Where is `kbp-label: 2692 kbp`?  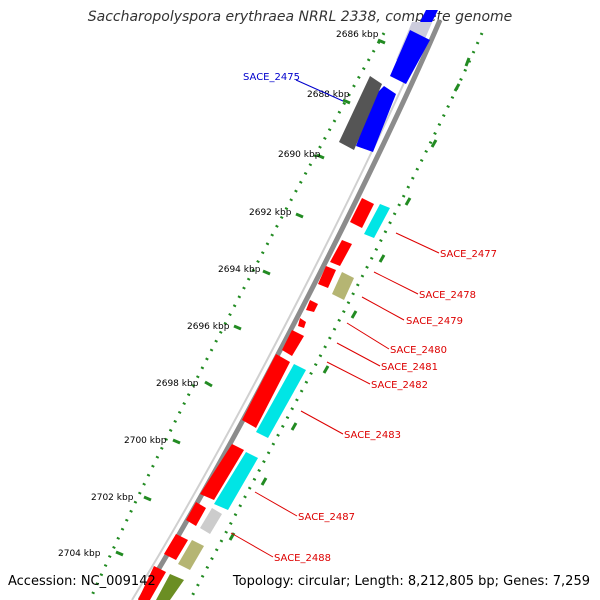
kbp-label: 2692 kbp is located at coordinates (270, 213).